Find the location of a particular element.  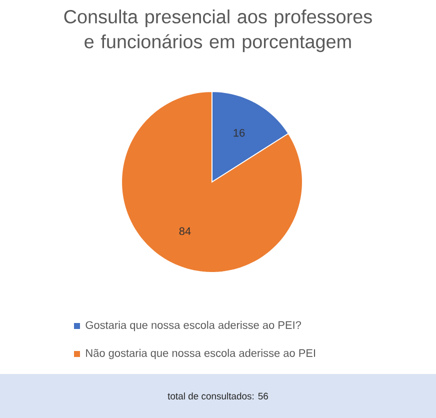

text: total de consultados: 56 is located at coordinates (218, 396).